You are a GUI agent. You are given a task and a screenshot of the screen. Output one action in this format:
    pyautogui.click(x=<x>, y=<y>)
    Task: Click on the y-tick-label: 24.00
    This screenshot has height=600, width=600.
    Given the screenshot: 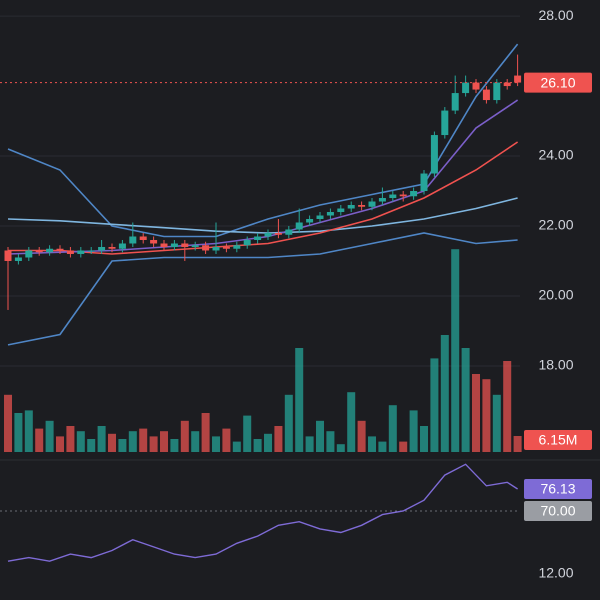 What is the action you would take?
    pyautogui.click(x=555, y=155)
    